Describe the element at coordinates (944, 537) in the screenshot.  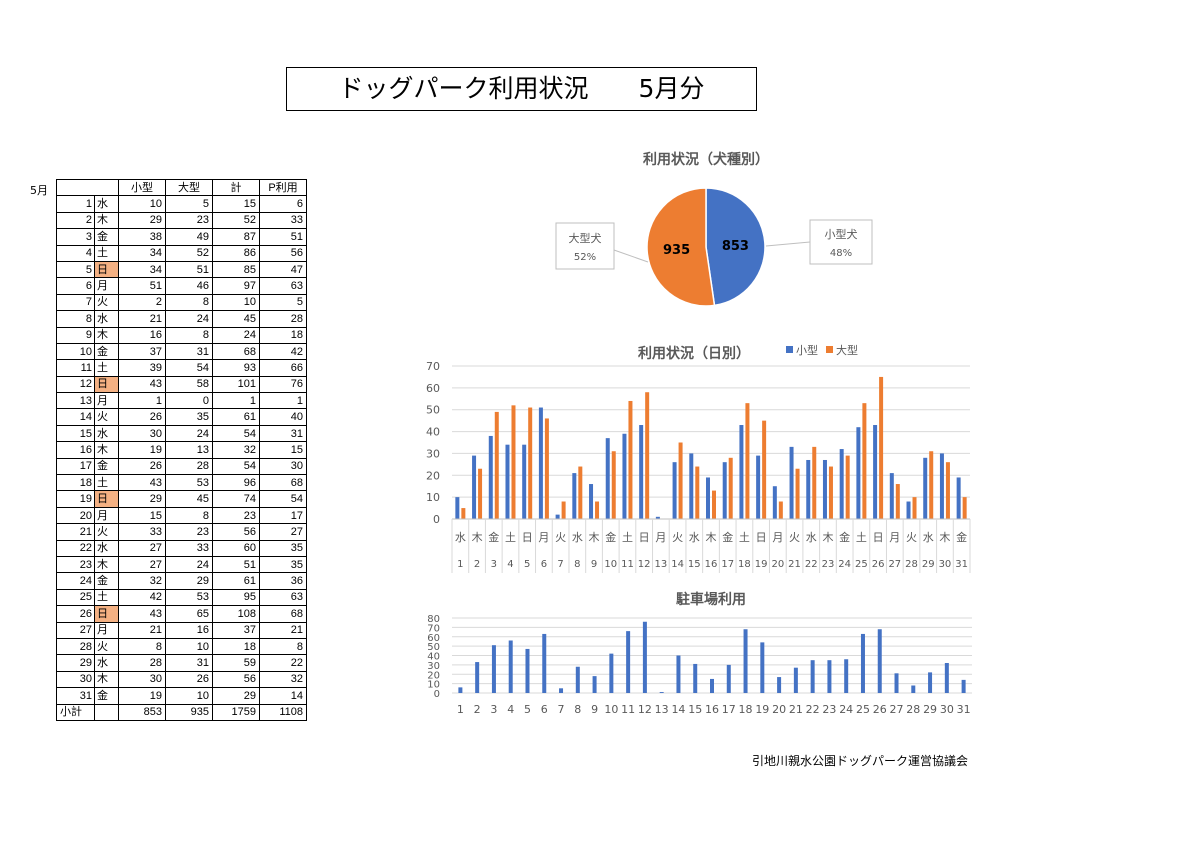
I see `daily-weekday-tick-label: 木` at that location.